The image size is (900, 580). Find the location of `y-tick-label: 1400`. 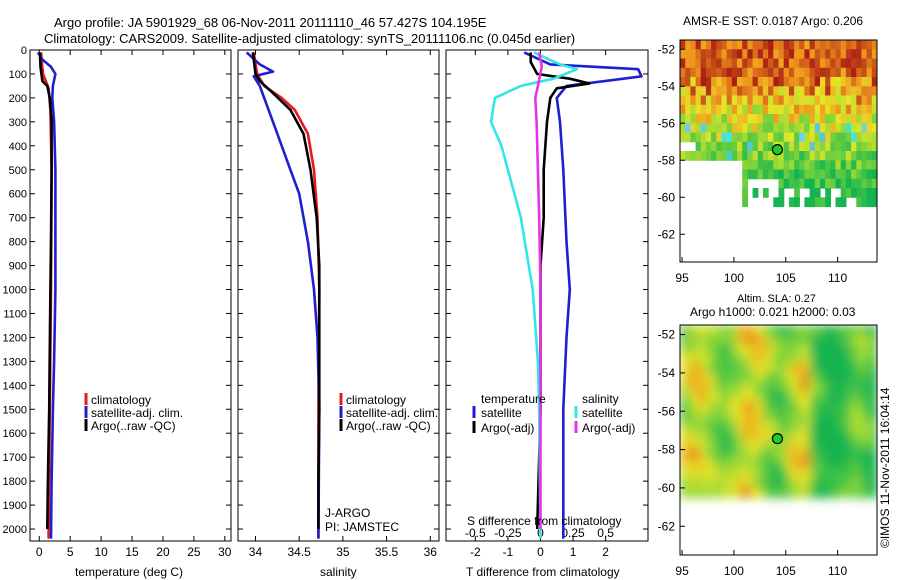

y-tick-label: 1400 is located at coordinates (15, 386).